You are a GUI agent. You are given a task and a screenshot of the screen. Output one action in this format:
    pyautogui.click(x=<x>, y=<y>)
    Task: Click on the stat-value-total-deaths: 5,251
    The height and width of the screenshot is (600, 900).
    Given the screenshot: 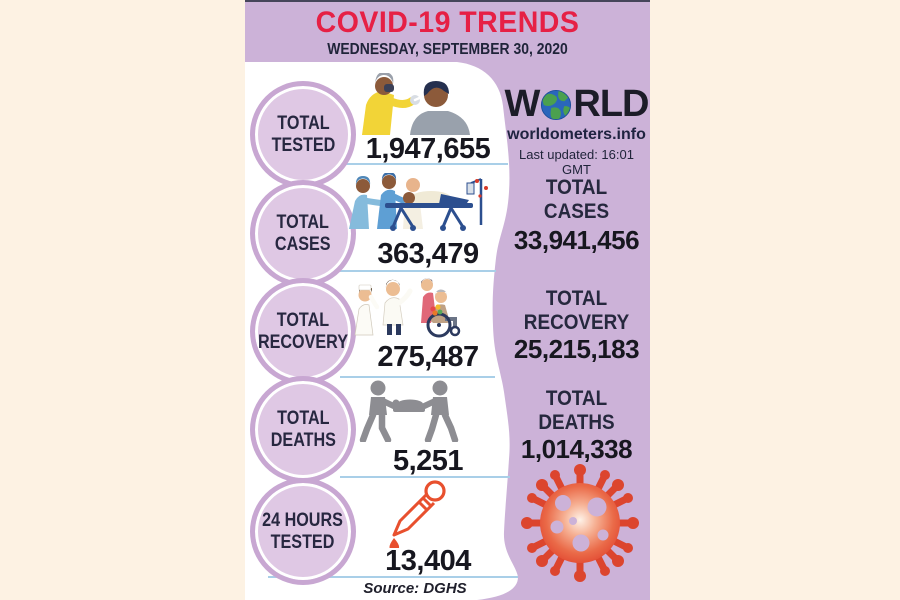 What is the action you would take?
    pyautogui.click(x=428, y=461)
    